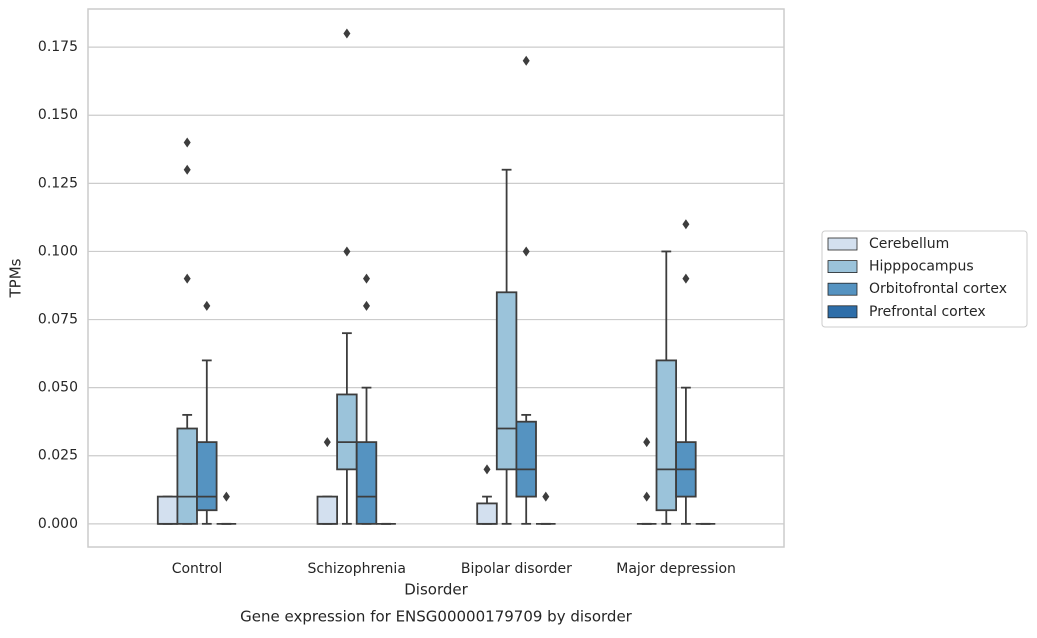  Describe the element at coordinates (58, 524) in the screenshot. I see `y-tick-label: 0.000` at that location.